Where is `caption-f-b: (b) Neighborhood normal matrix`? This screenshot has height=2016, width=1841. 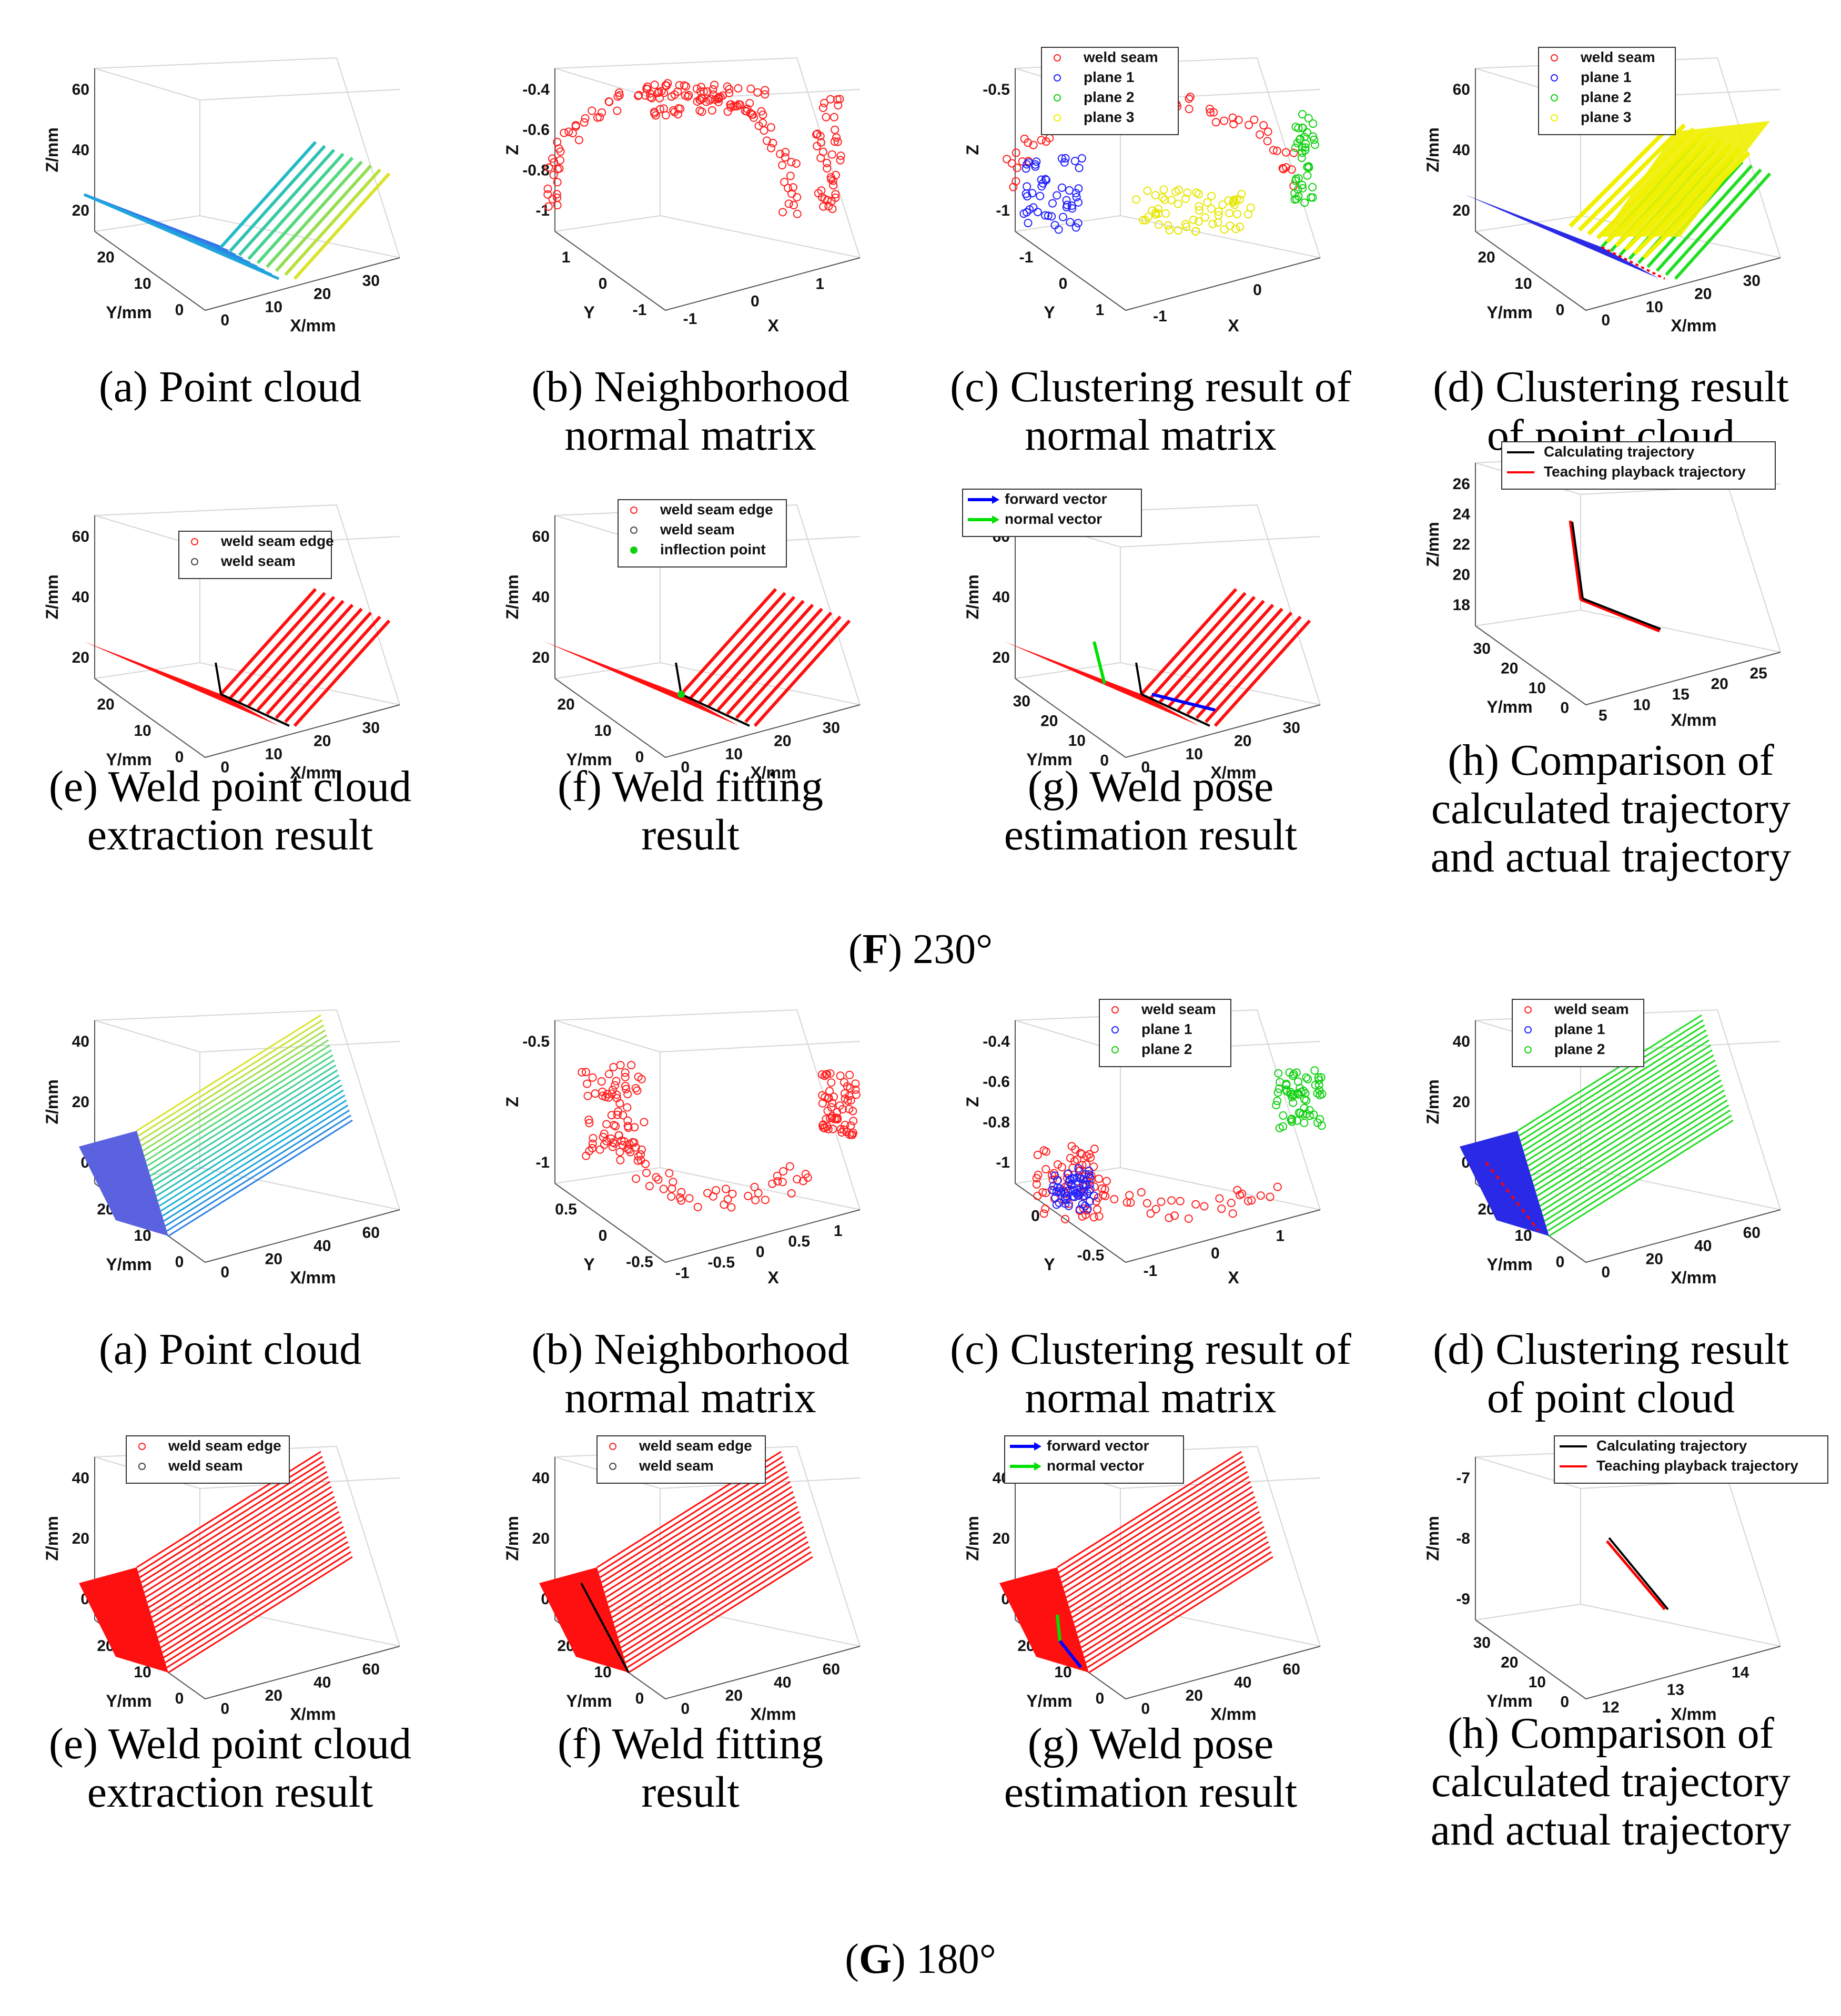
caption-f-b: (b) Neighborhood normal matrix is located at coordinates (690, 411).